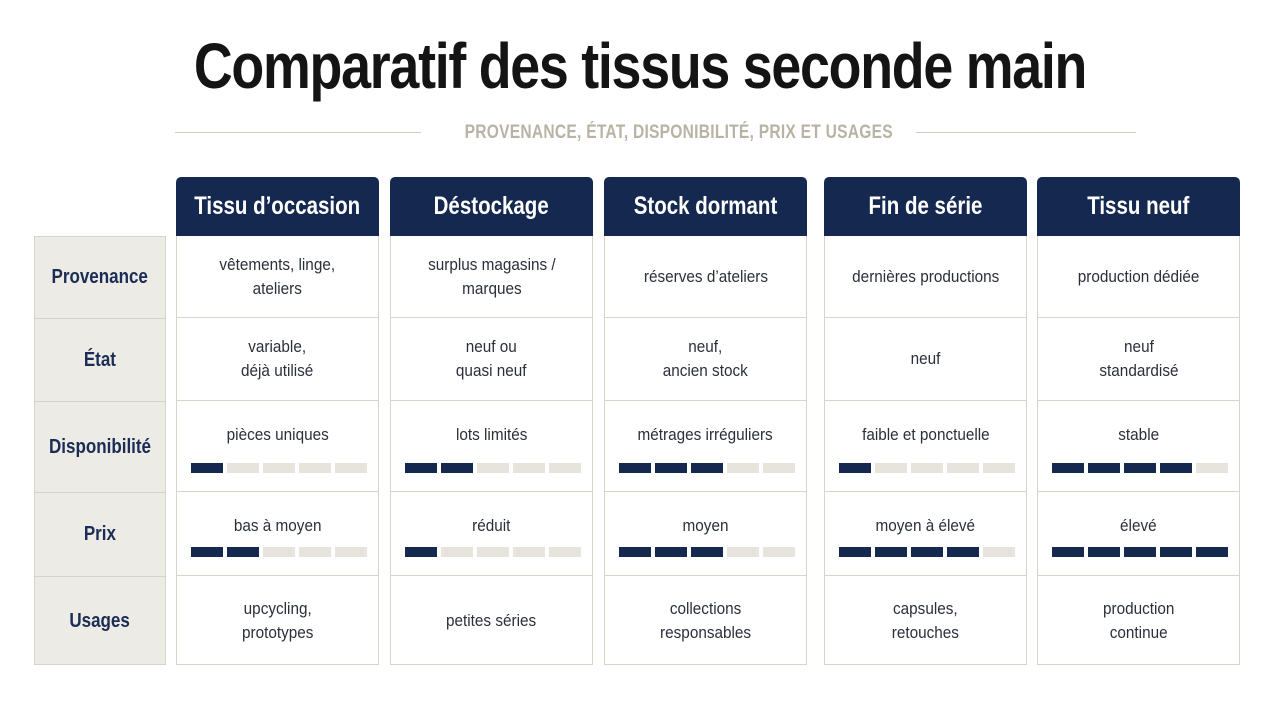 The width and height of the screenshot is (1280, 702). I want to click on cell-provenance: réserves d’ateliers, so click(705, 276).